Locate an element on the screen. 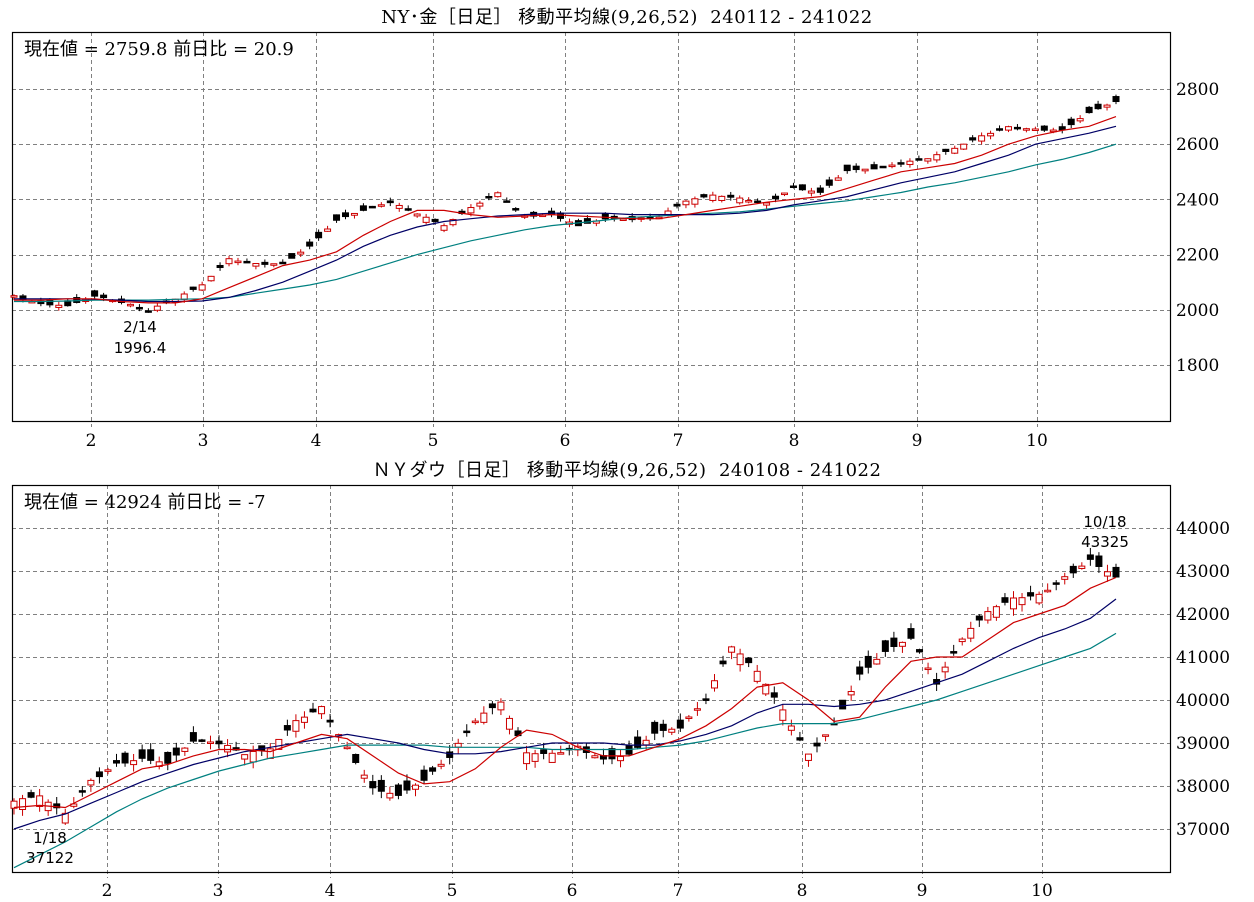 The height and width of the screenshot is (902, 1254). y-tick-label: 2600 is located at coordinates (1197, 145).